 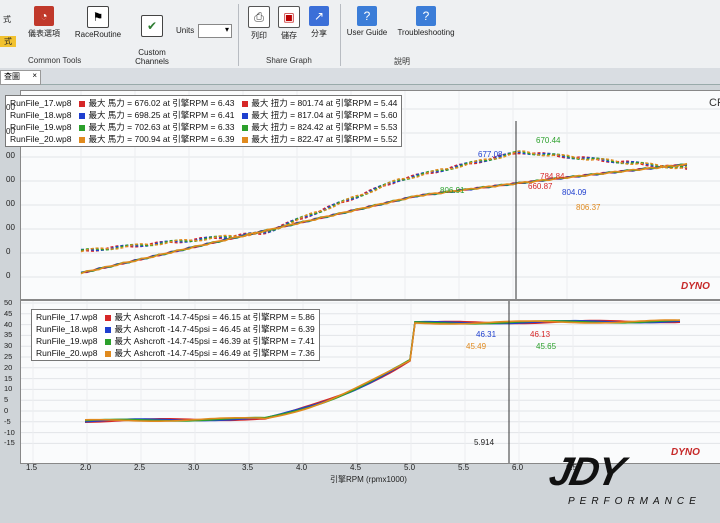 What do you see at coordinates (476, 346) in the screenshot?
I see `cursor-readout-label: 45.49` at bounding box center [476, 346].